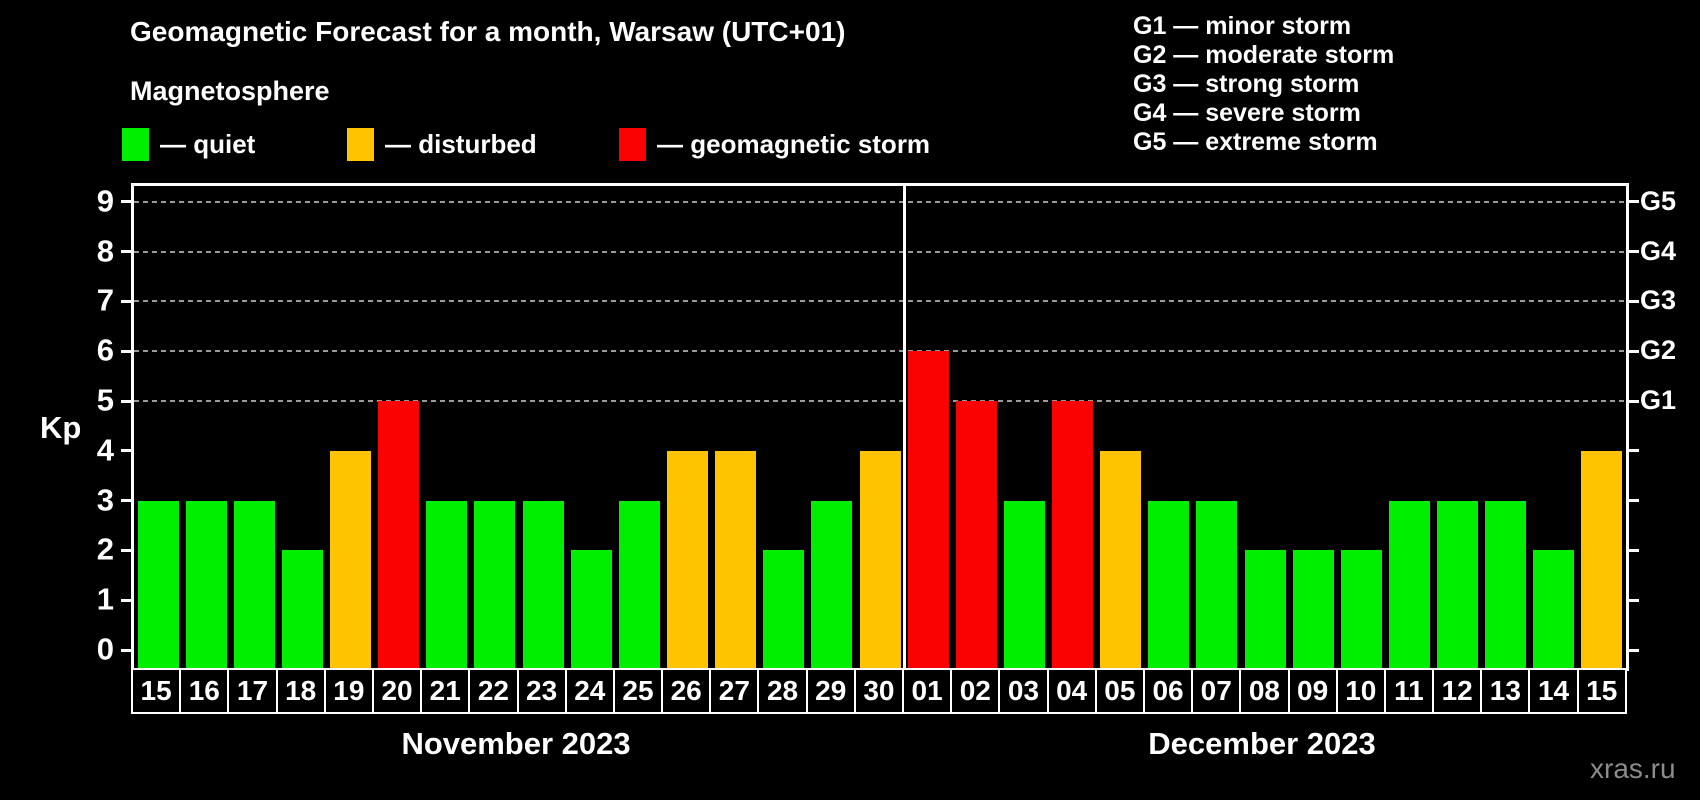 The width and height of the screenshot is (1700, 800). What do you see at coordinates (1255, 142) in the screenshot?
I see `g-legend-line-g5: G5 — extreme storm` at bounding box center [1255, 142].